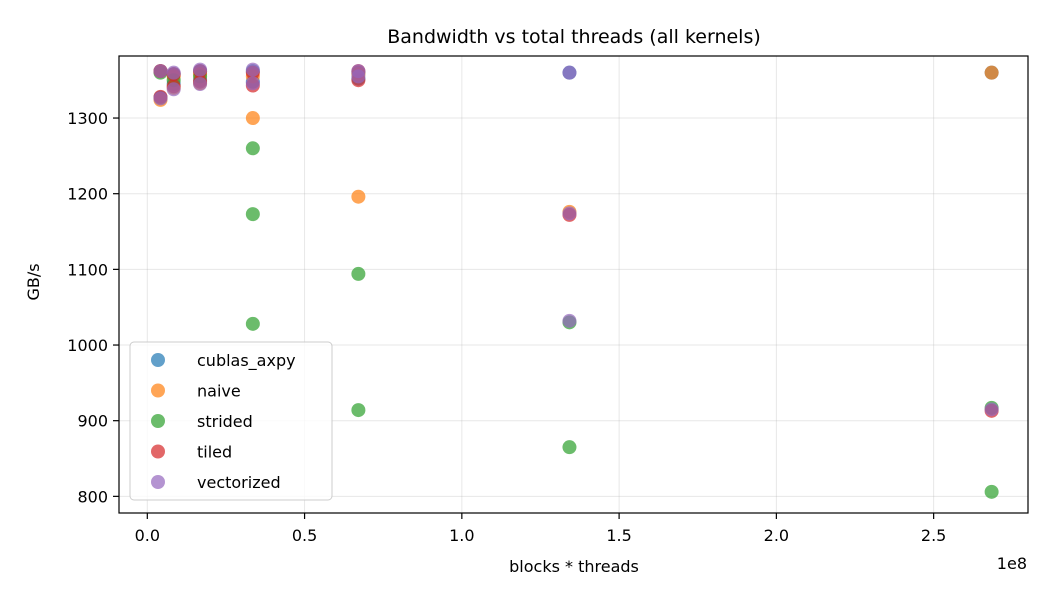 The height and width of the screenshot is (600, 1050). Describe the element at coordinates (239, 482) in the screenshot. I see `legend-label: vectorized` at that location.